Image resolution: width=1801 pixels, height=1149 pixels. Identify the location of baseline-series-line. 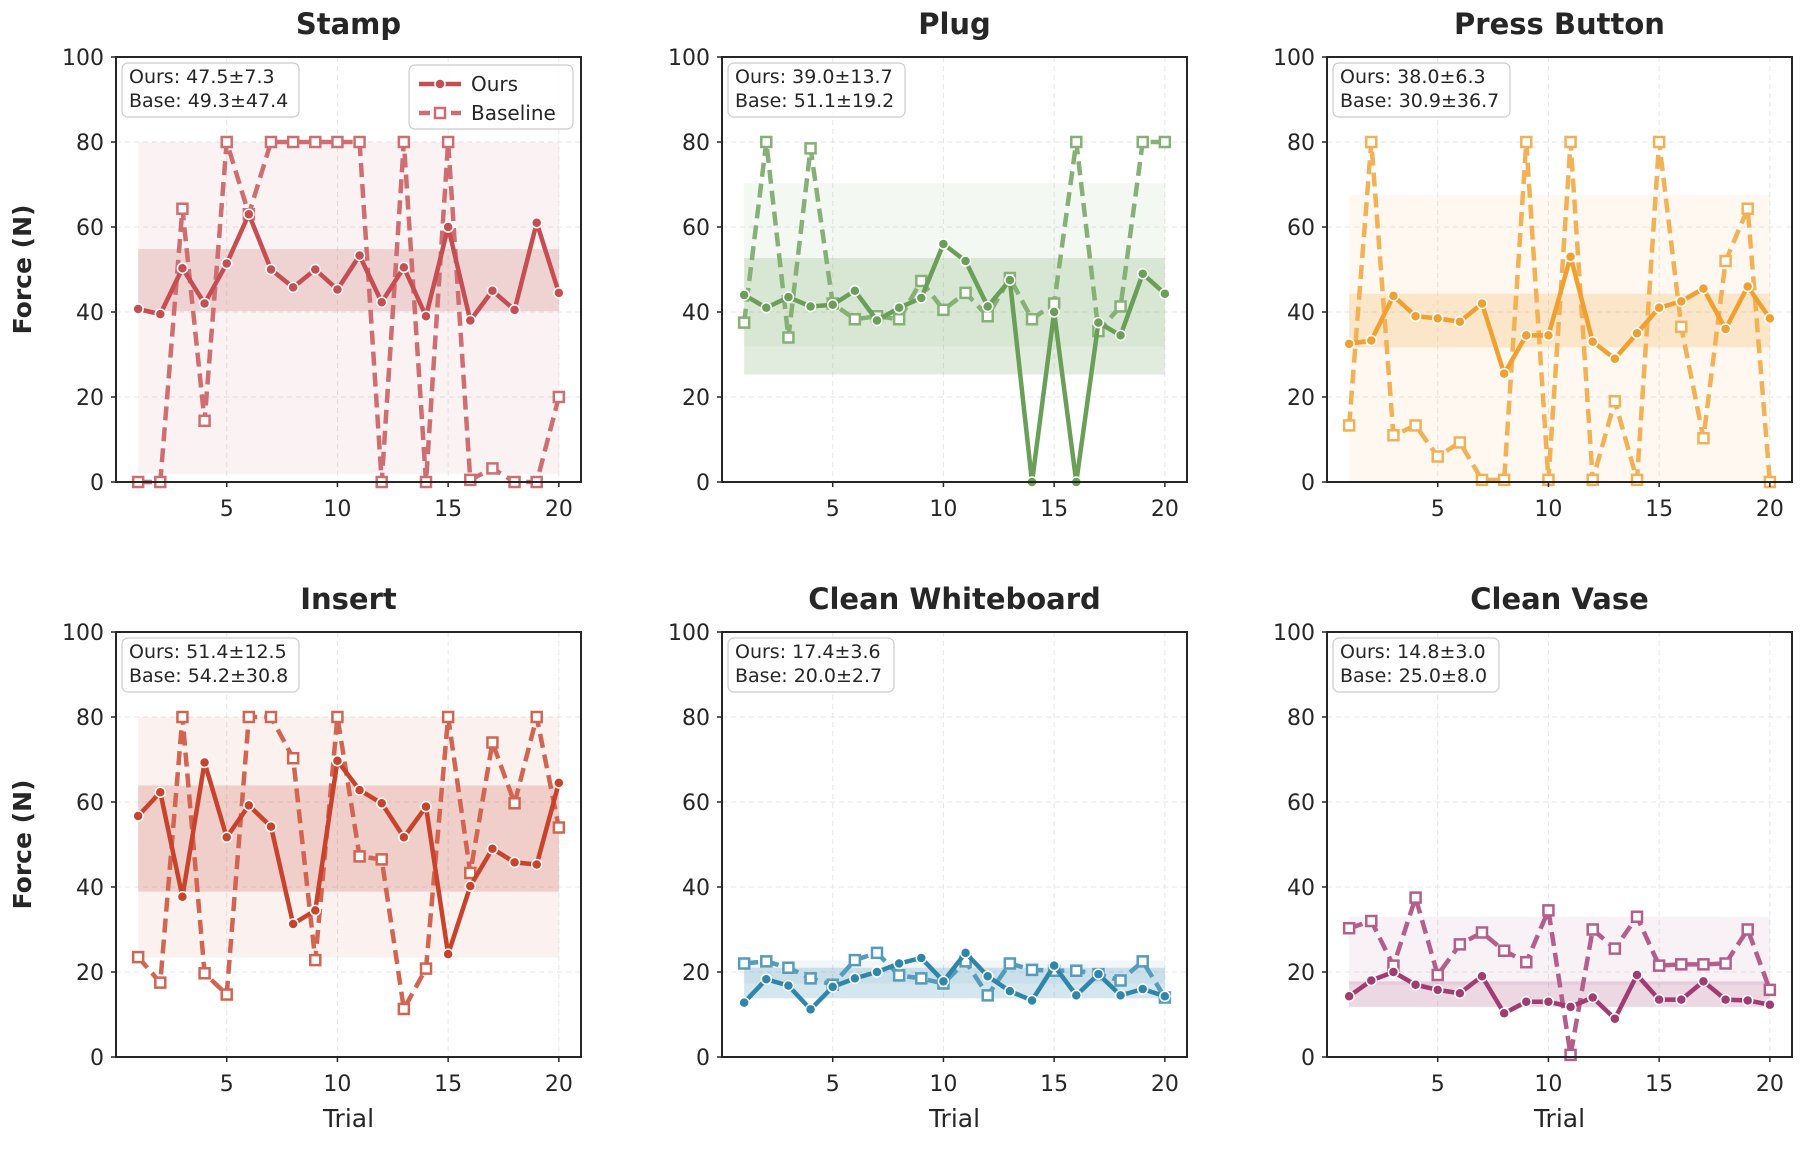
(1559, 311).